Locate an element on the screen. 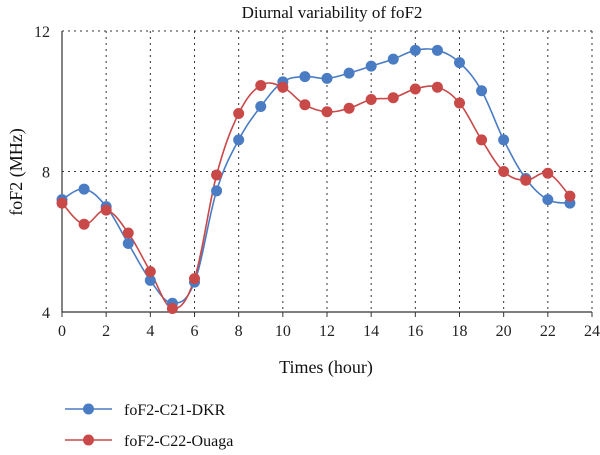  y-tick-label: 12 is located at coordinates (42, 32).